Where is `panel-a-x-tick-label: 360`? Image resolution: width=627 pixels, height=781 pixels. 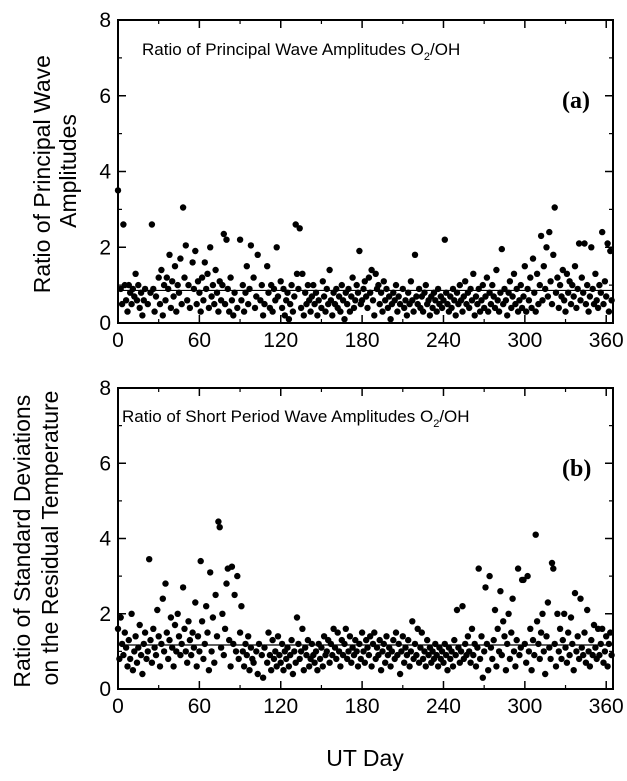 panel-a-x-tick-label: 360 is located at coordinates (606, 340).